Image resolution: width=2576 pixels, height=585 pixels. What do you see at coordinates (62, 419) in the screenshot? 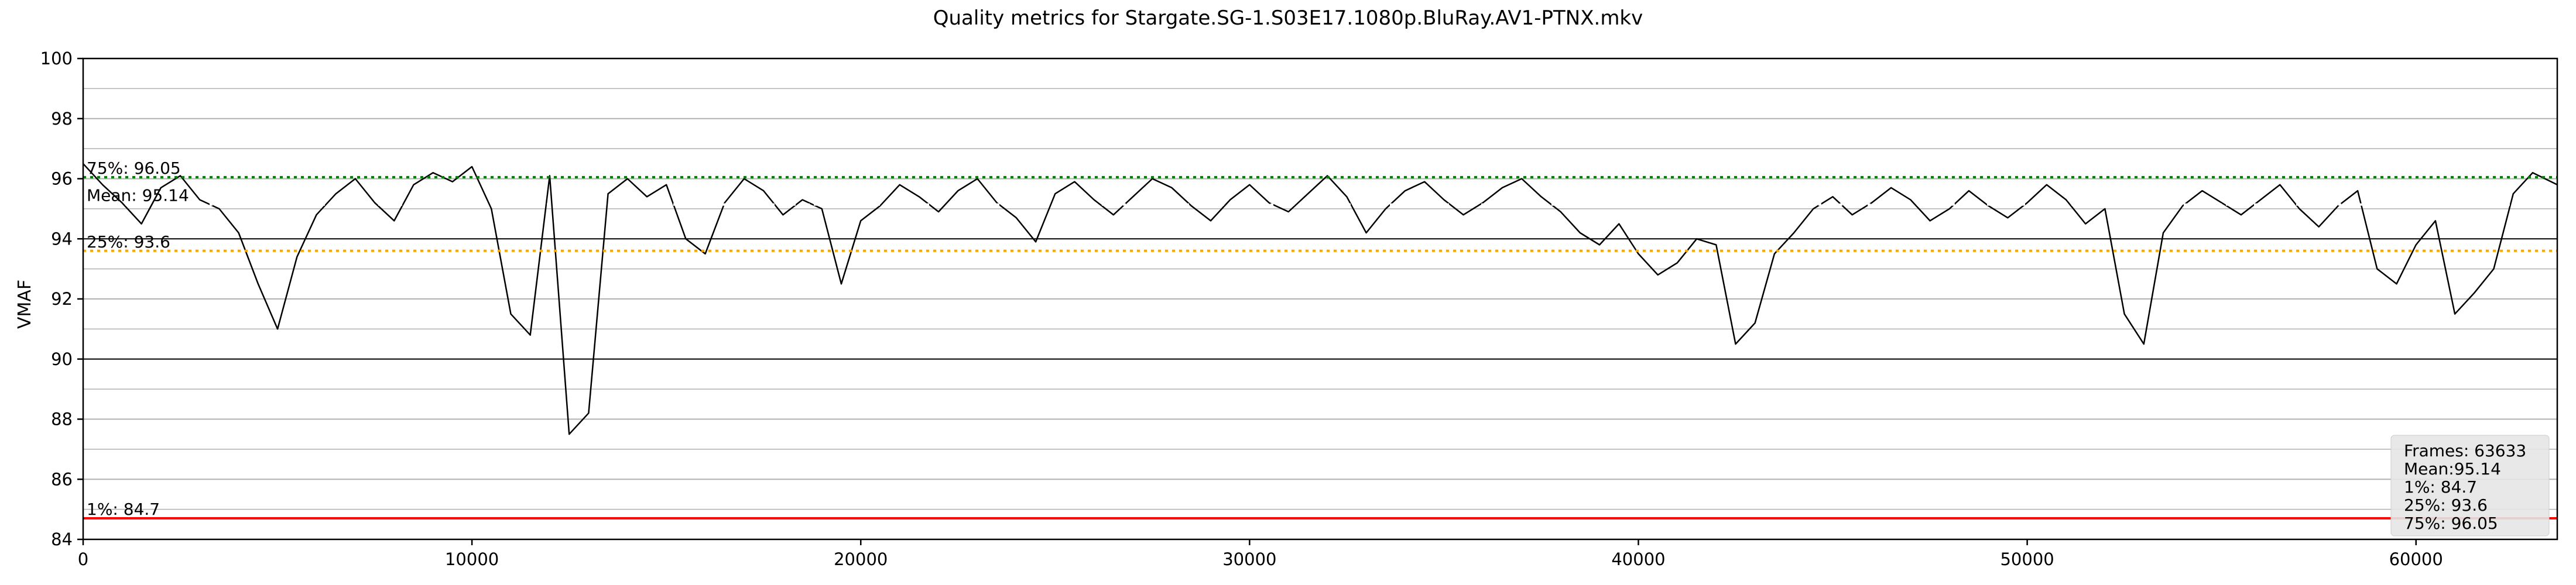
I see `y-tick-label: 88` at bounding box center [62, 419].